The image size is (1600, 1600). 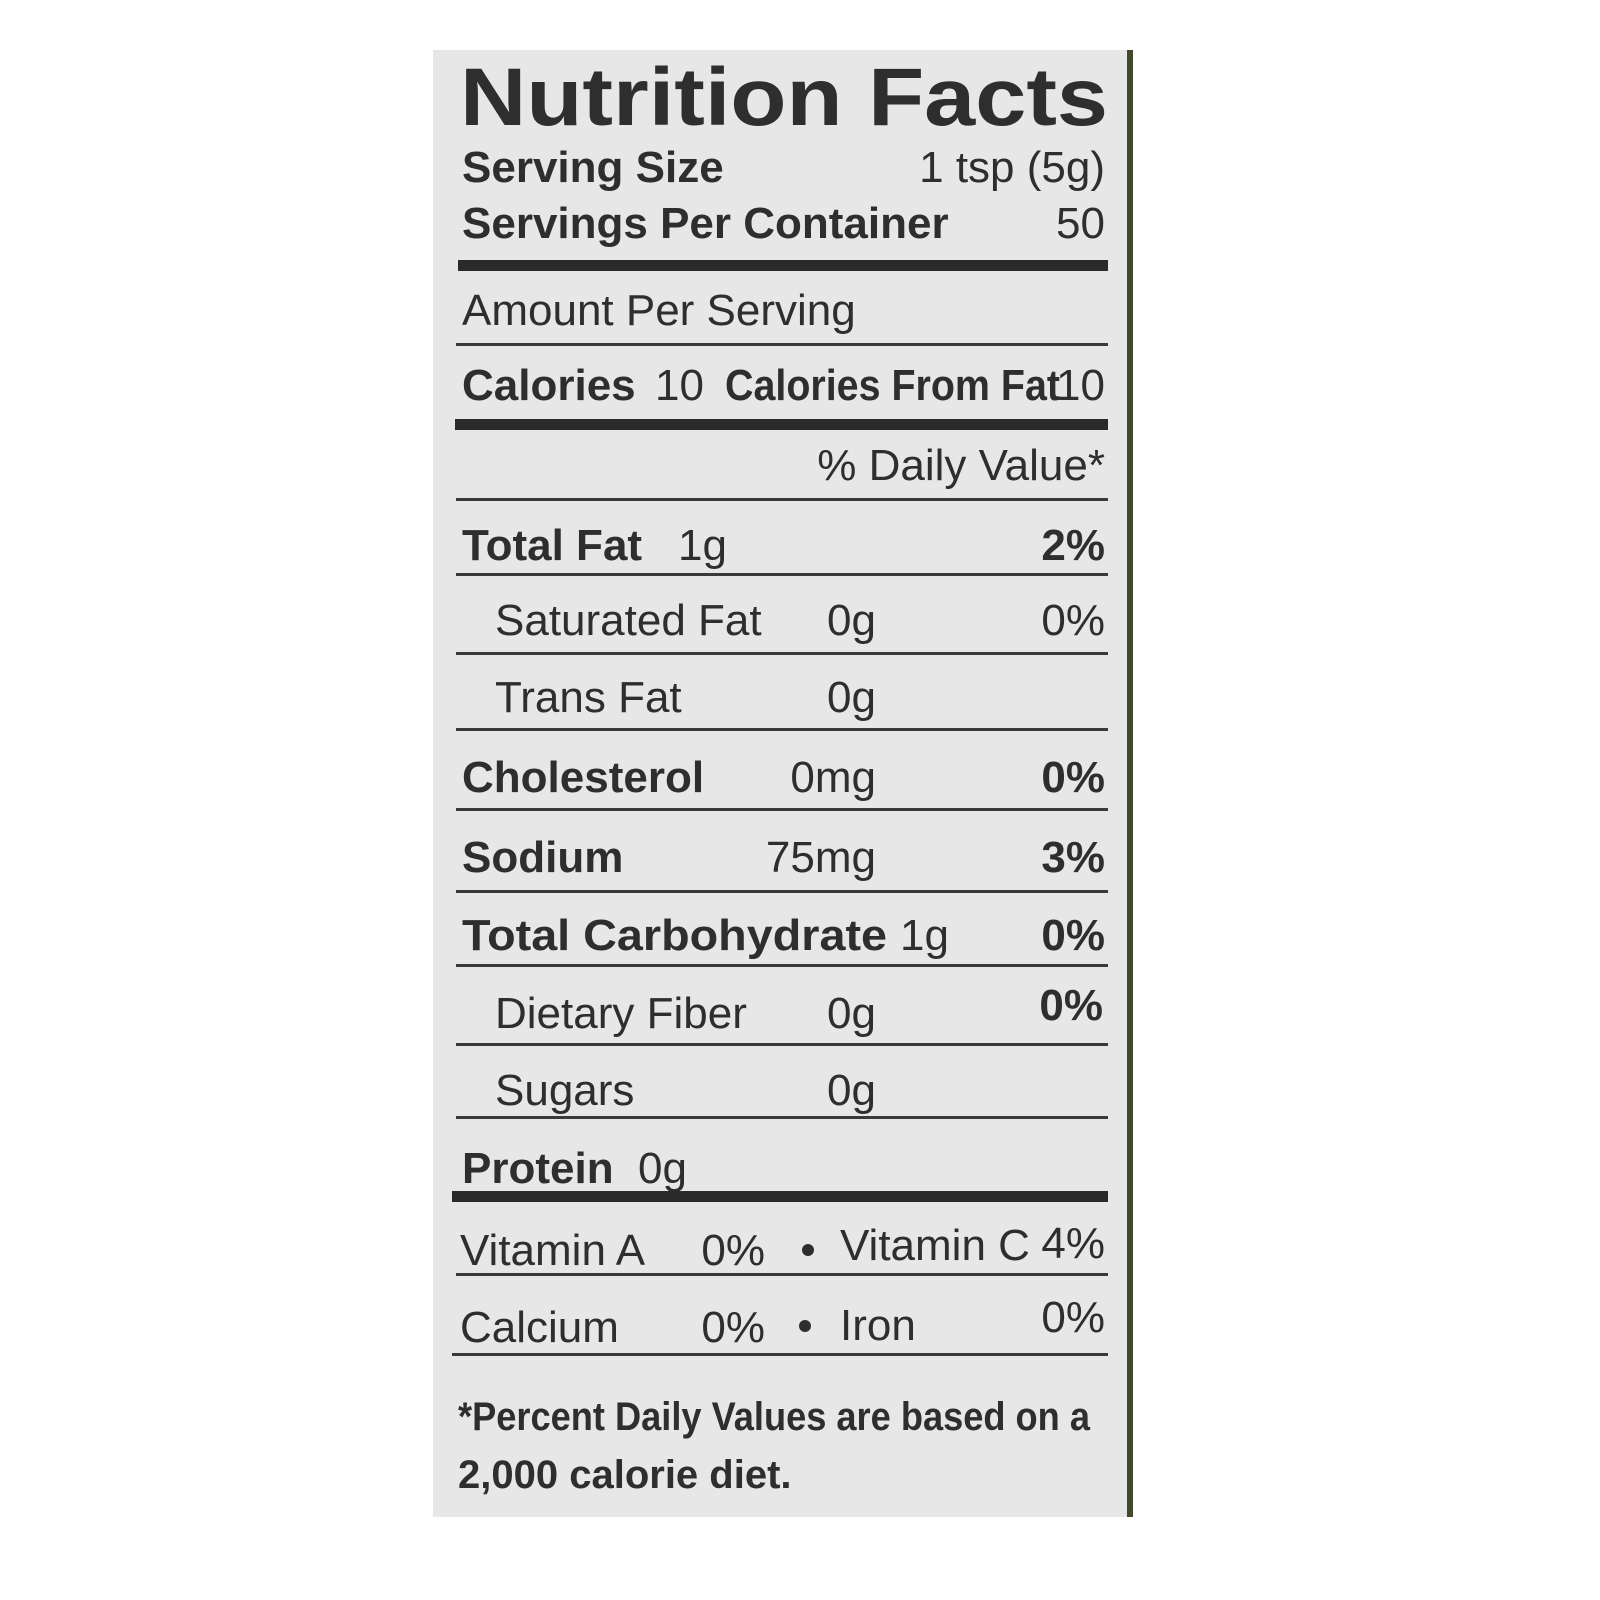 I want to click on nutrient-name: Sugars, so click(x=564, y=1090).